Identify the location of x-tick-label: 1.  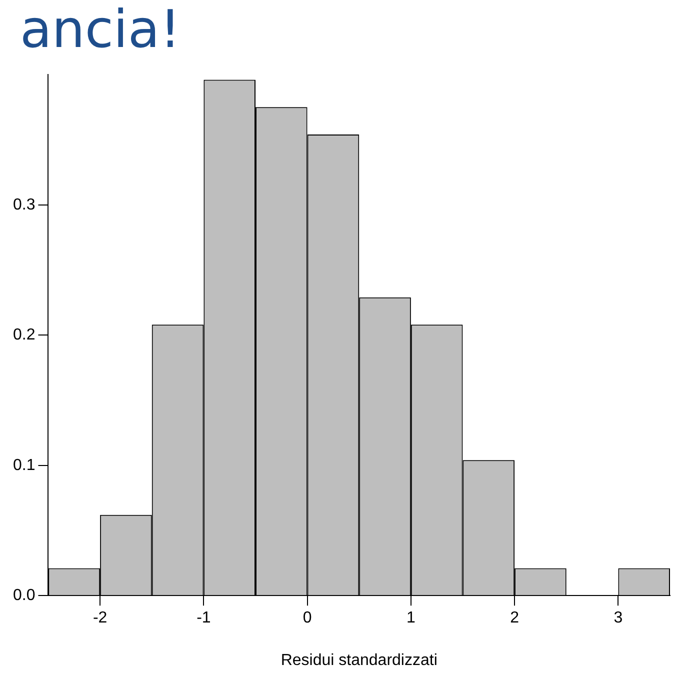
(411, 618).